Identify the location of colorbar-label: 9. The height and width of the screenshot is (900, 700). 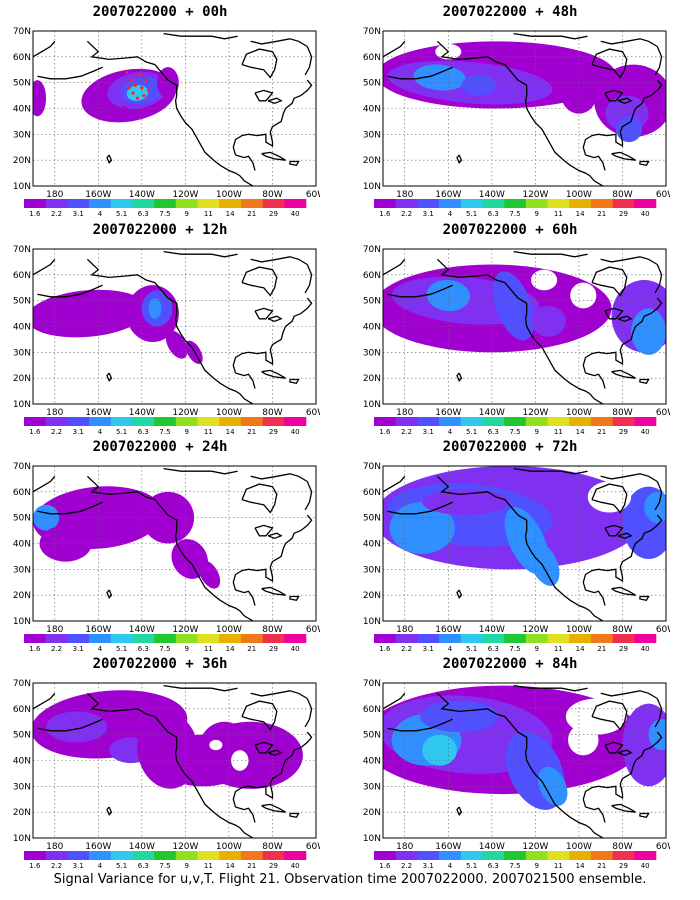
(536, 866).